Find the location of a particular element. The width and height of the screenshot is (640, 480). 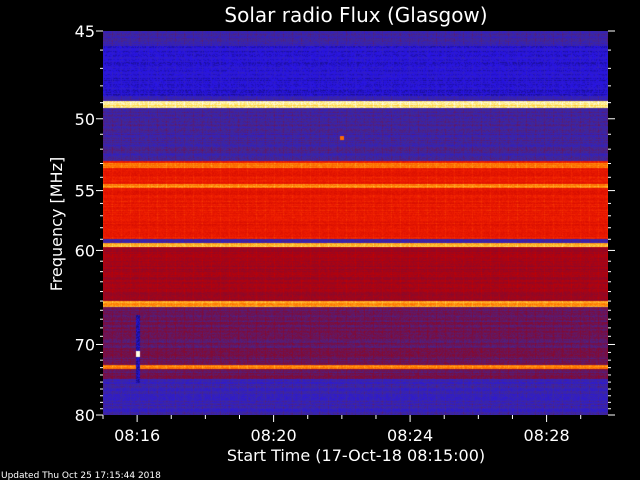

x-tick-label: 08:28 is located at coordinates (547, 435).